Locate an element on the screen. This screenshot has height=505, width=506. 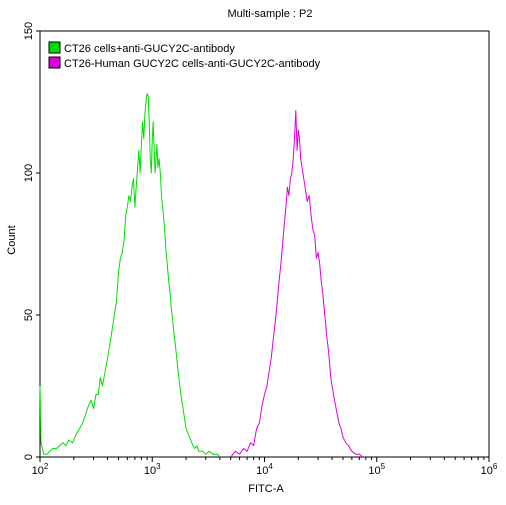
legend-label-1: CT26 cells+anti-GUCY2C-antibody is located at coordinates (149, 49).